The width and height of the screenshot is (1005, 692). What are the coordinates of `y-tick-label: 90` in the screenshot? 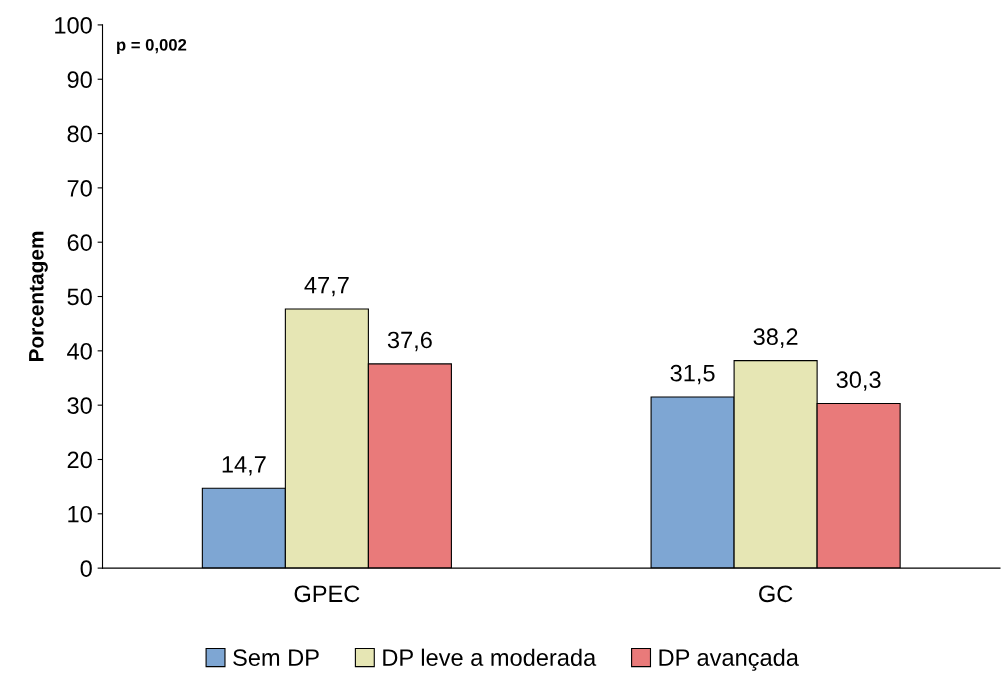 It's located at (79, 80).